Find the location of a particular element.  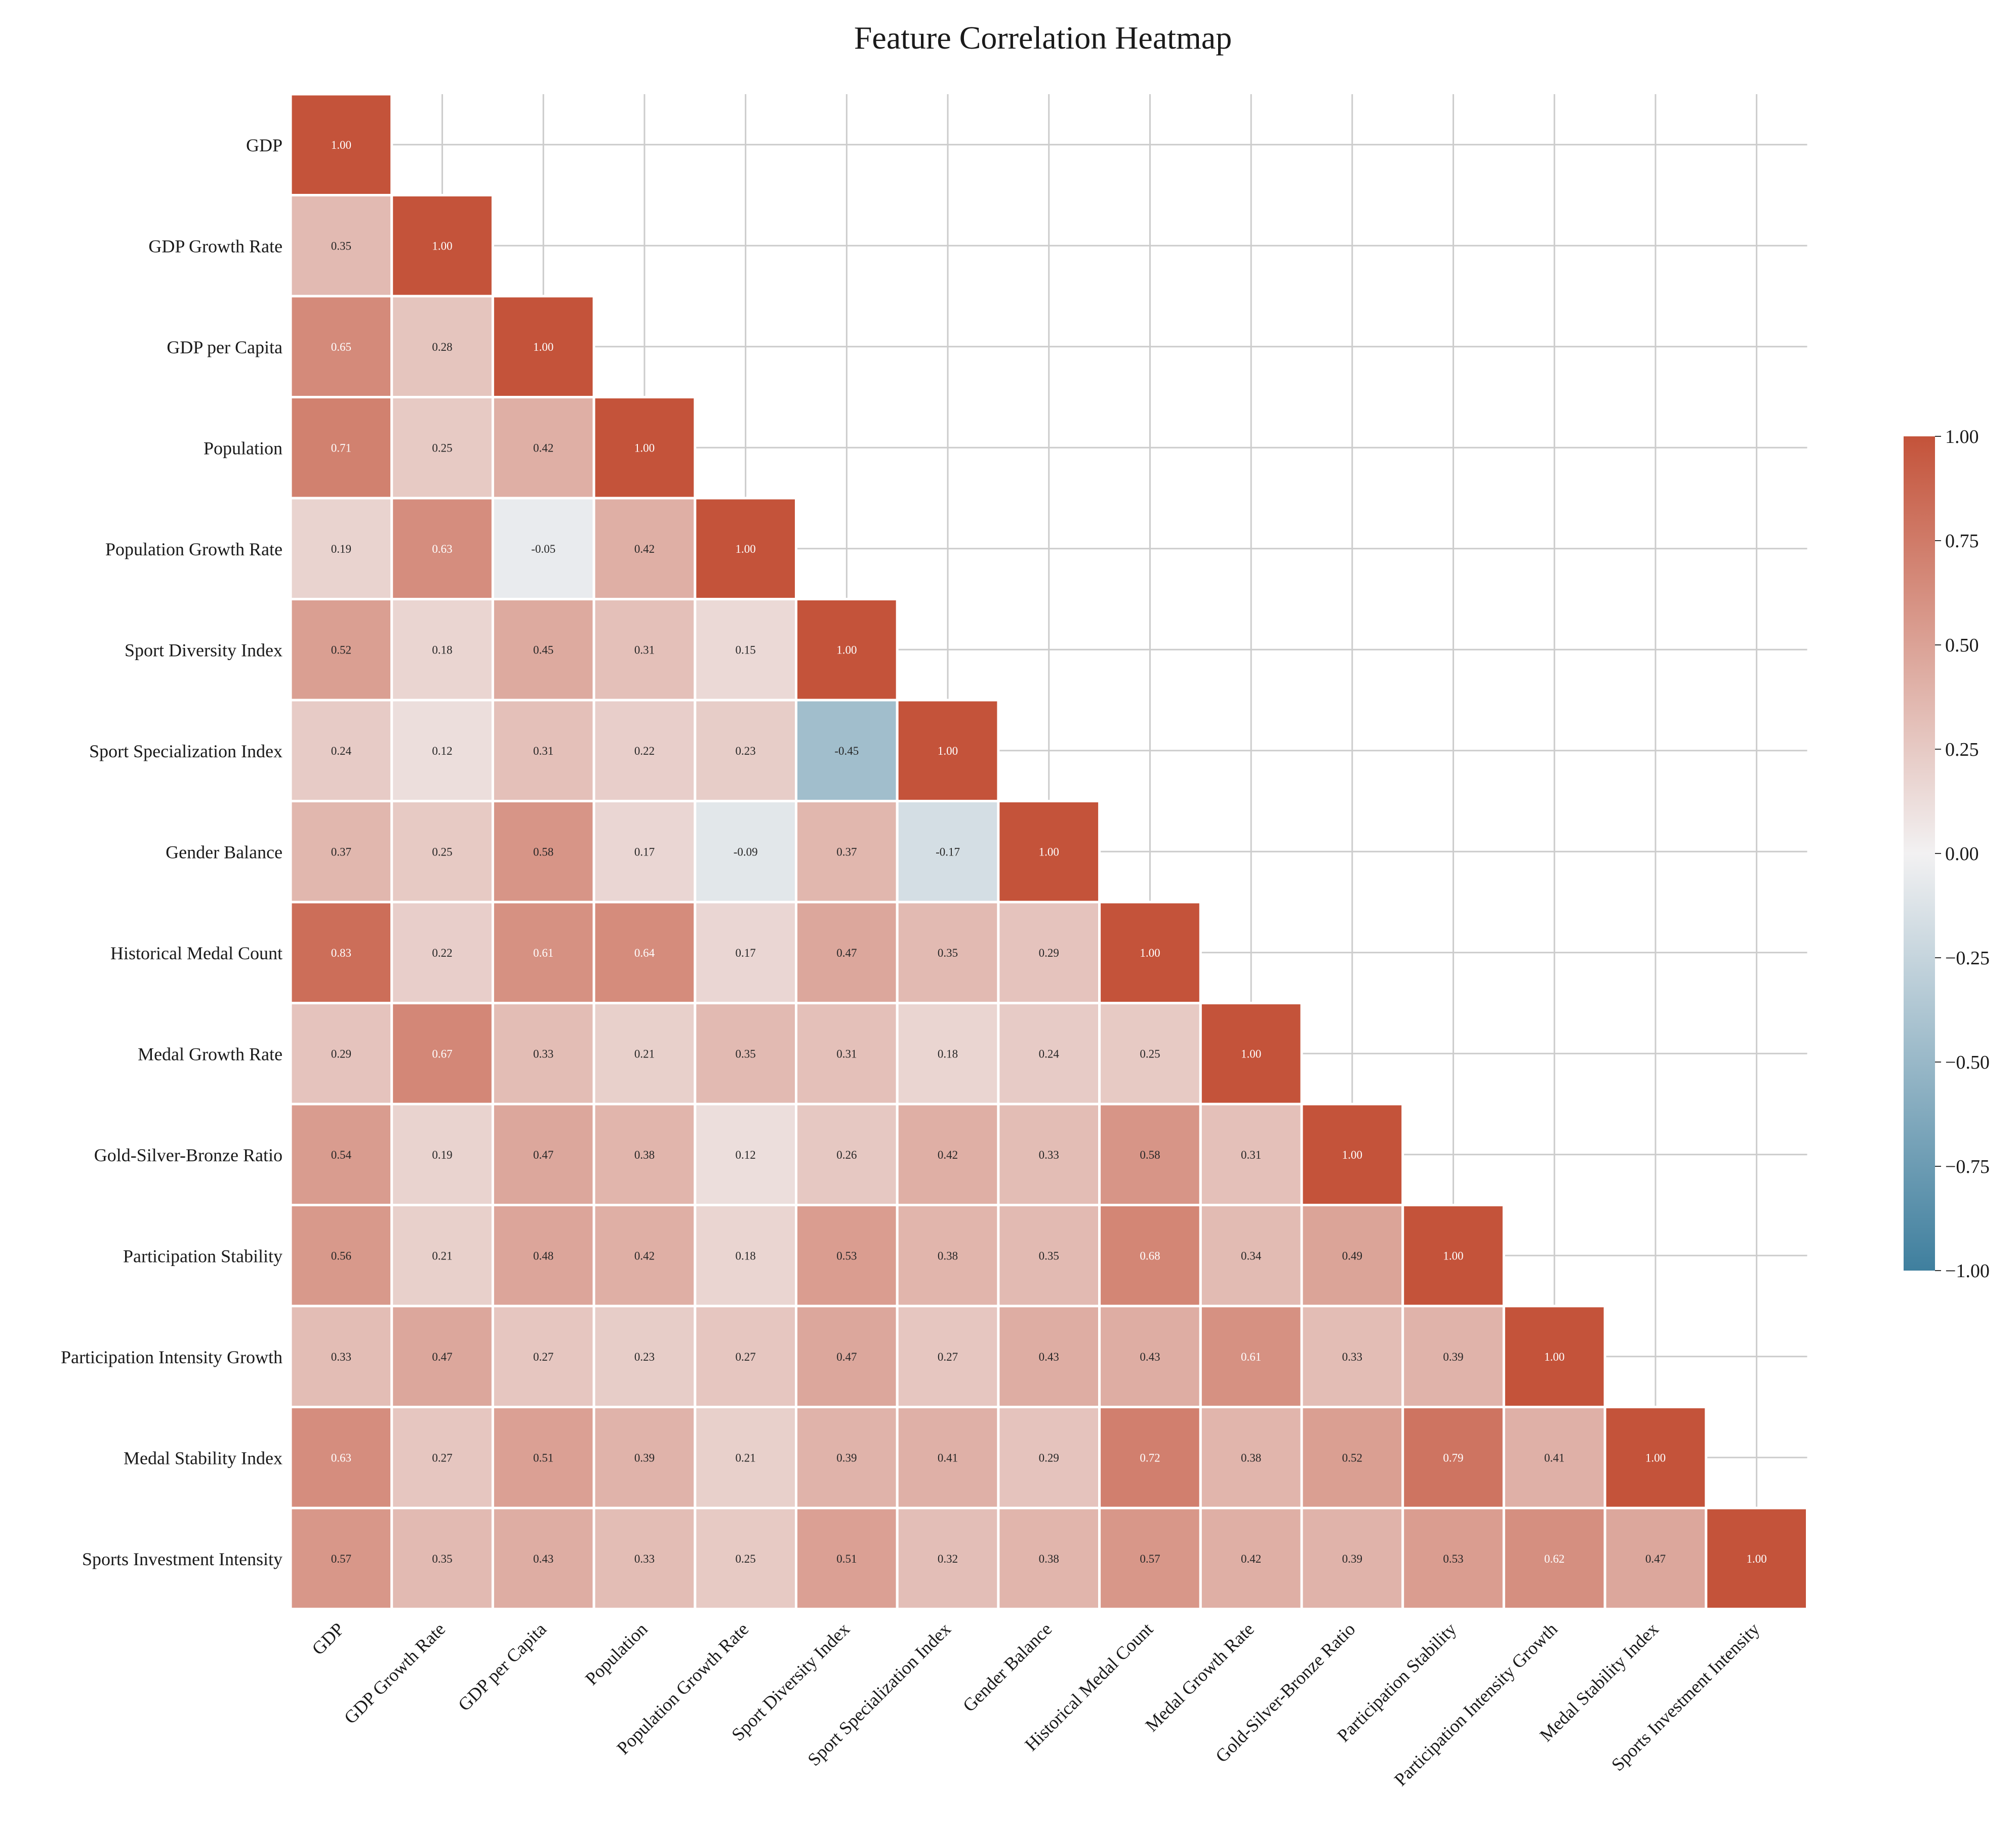

cell-value-label: 0.71 is located at coordinates (341, 447).